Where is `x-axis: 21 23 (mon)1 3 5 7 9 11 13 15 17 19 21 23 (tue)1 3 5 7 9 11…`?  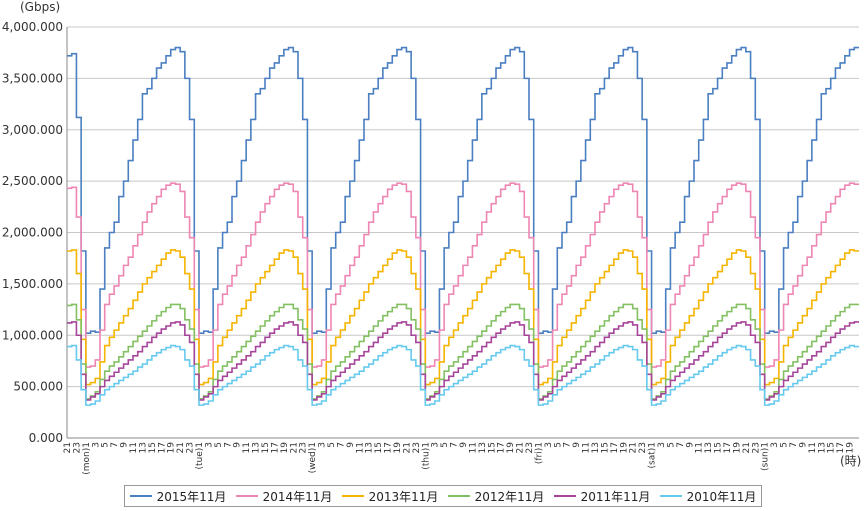 x-axis: 21 23 (mon)1 3 5 7 9 11 13 15 17 19 21 23 (tue)1 3 5 7 9 11… is located at coordinates (459, 458).